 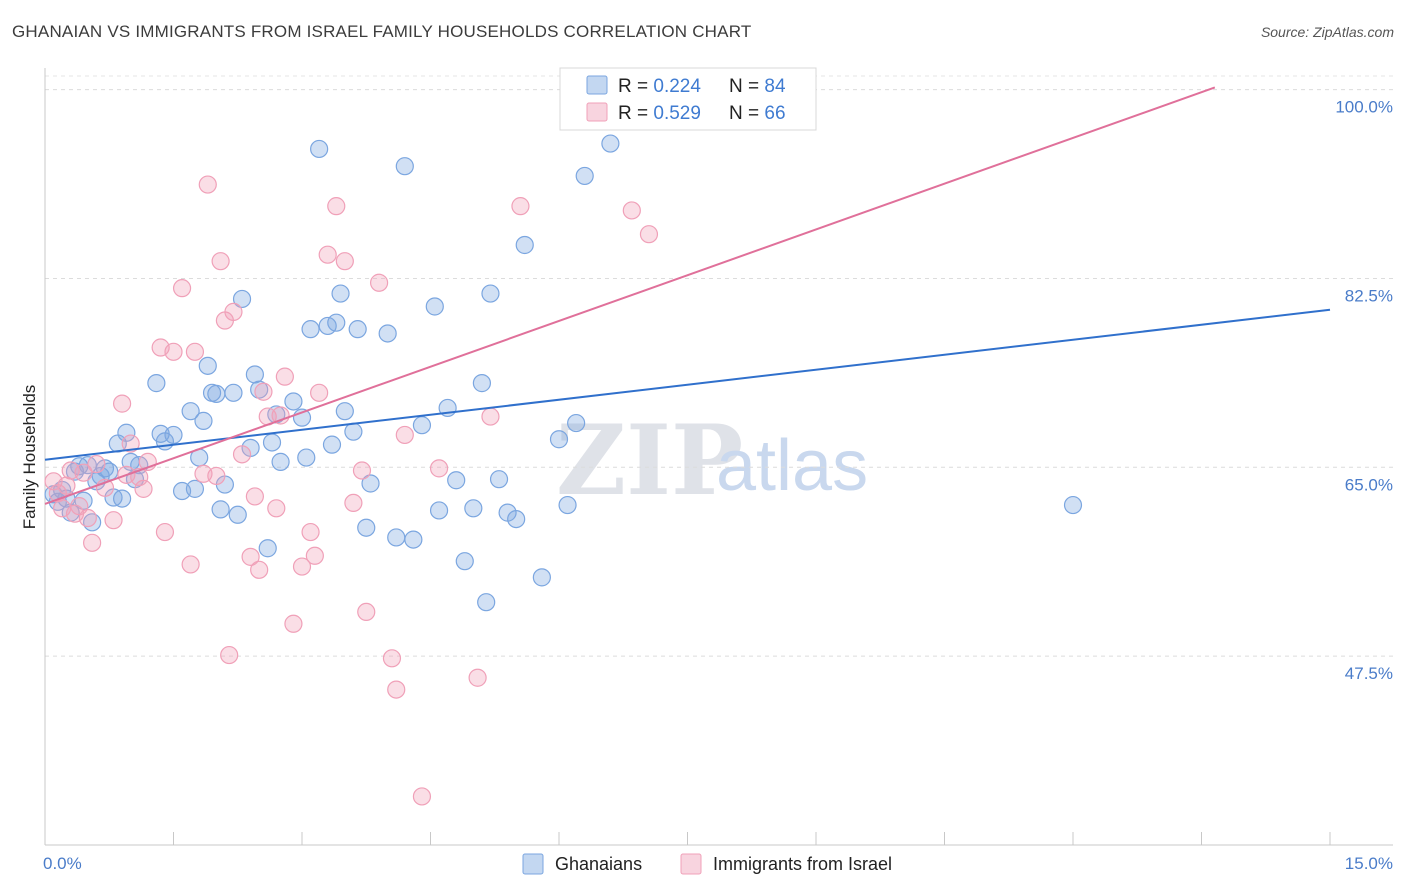 I want to click on bottom-legend-swatch-ghanaians, so click(x=533, y=864).